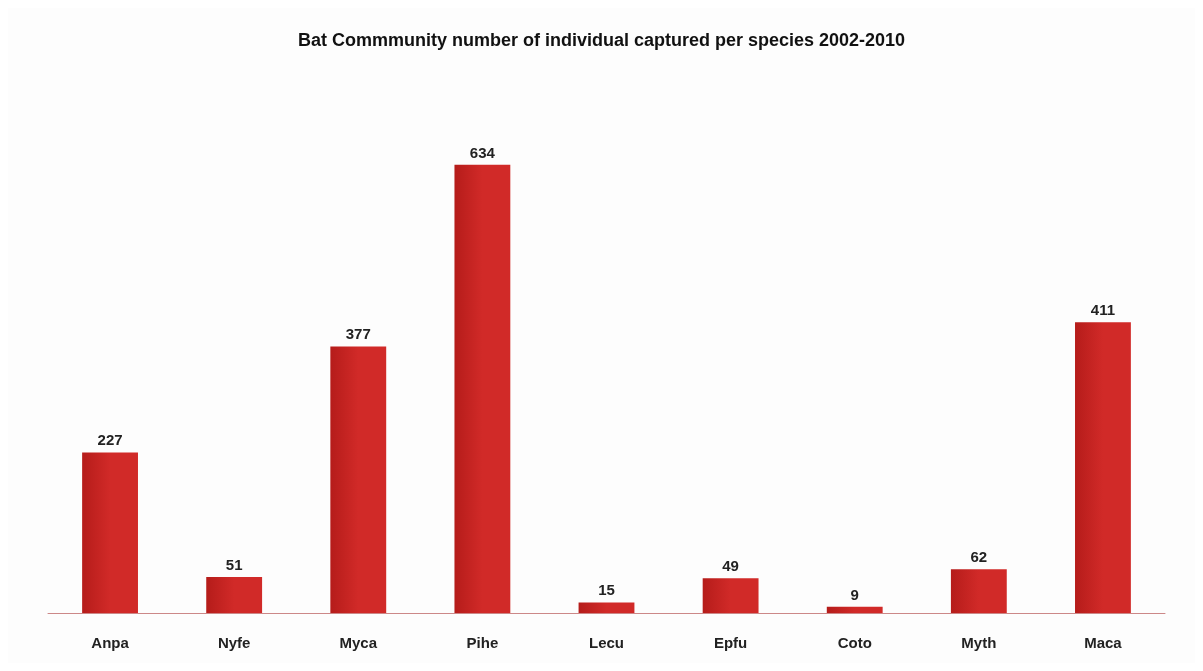  Describe the element at coordinates (110, 642) in the screenshot. I see `x-tick-label: Anpa` at that location.